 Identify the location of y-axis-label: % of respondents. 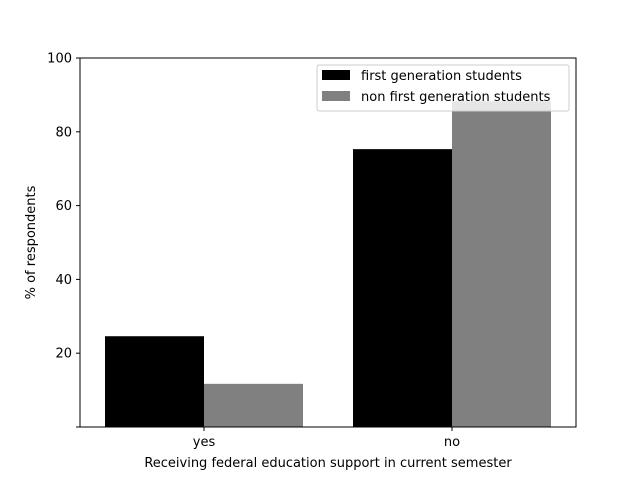
(31, 242).